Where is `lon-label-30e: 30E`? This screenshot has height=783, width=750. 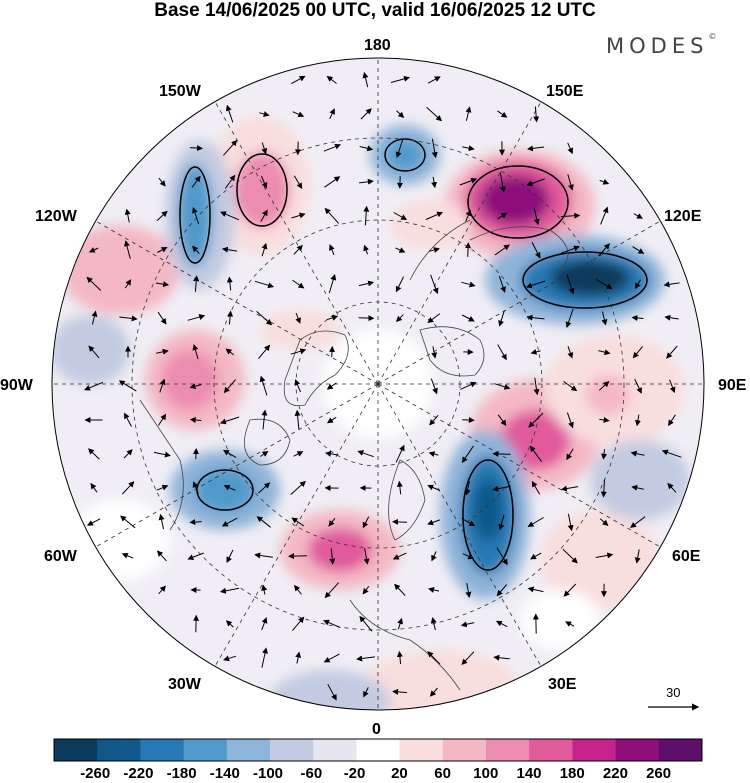 lon-label-30e: 30E is located at coordinates (562, 684).